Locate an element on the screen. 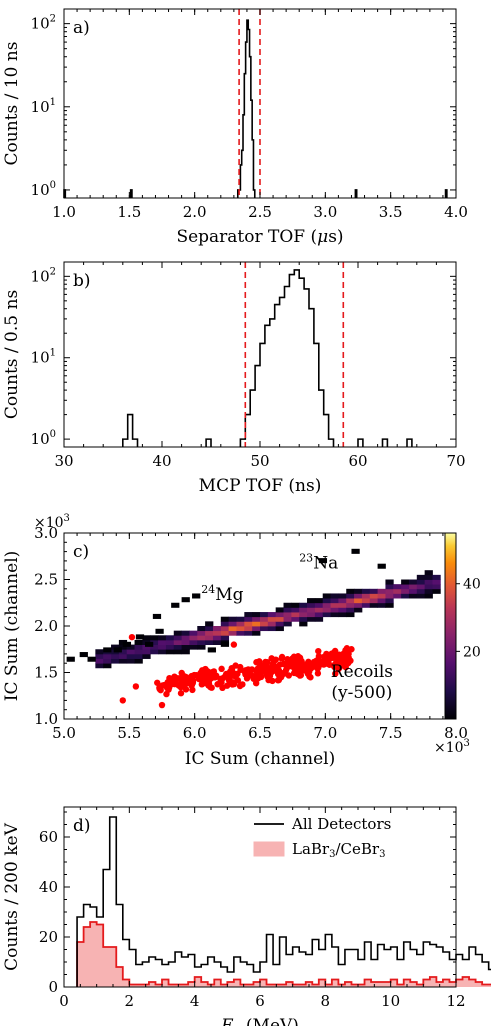 The height and width of the screenshot is (1026, 491). x-tick-label: 40 is located at coordinates (161, 461).